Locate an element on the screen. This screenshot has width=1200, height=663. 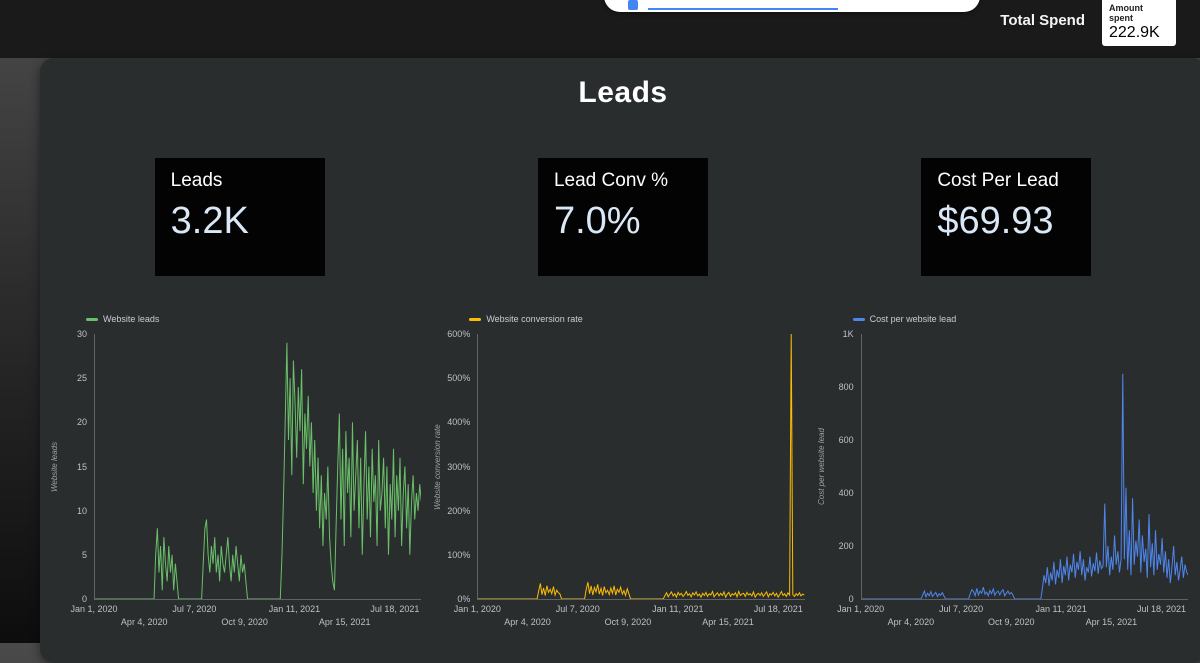
checkbox-icon is located at coordinates (633, 5).